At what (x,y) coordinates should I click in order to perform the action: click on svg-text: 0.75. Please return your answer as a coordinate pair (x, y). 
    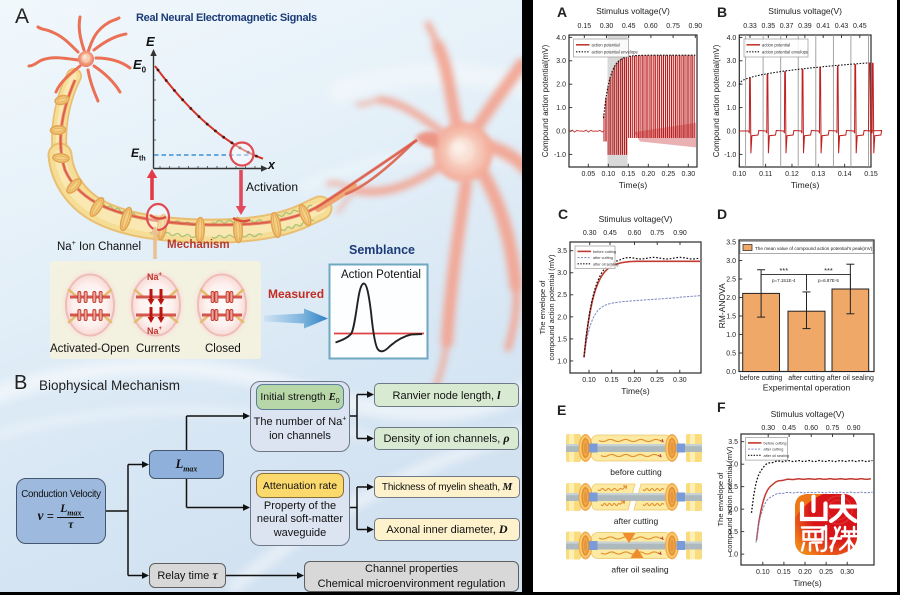
    Looking at the image, I should click on (833, 428).